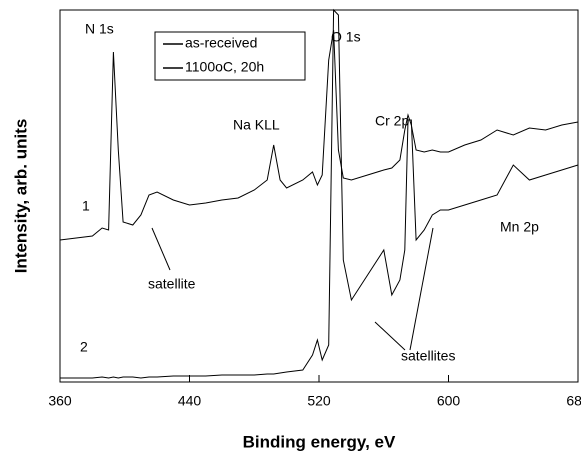  What do you see at coordinates (230, 56) in the screenshot?
I see `legend-box` at bounding box center [230, 56].